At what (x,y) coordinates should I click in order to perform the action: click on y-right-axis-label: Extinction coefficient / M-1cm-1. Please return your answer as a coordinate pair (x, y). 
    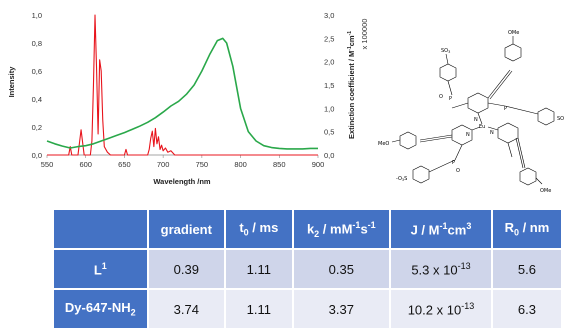
    Looking at the image, I should click on (351, 85).